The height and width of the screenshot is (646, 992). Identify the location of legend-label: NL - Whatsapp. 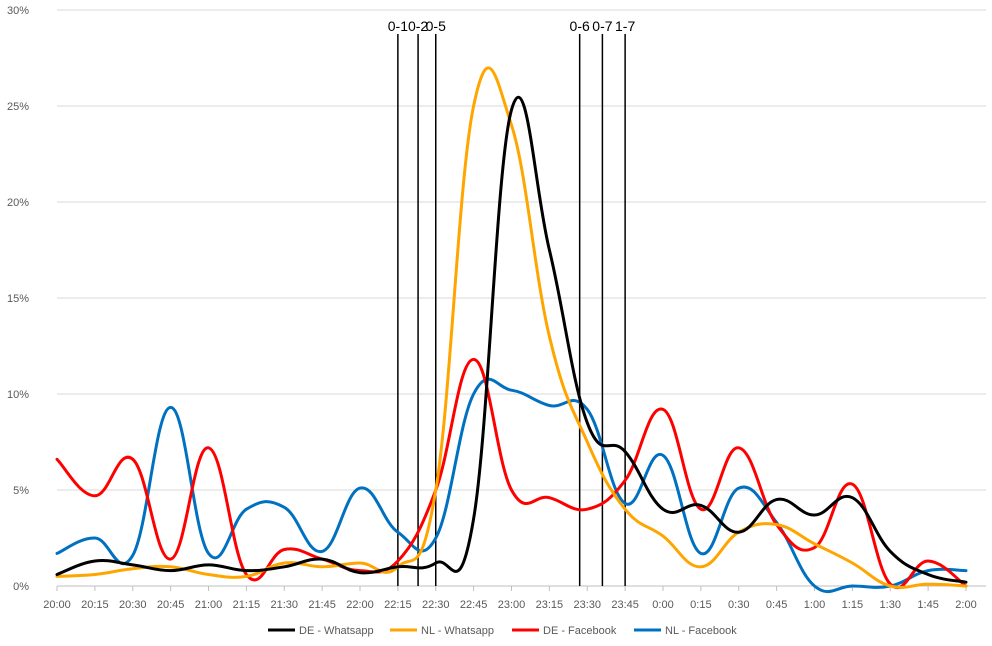
(457, 631).